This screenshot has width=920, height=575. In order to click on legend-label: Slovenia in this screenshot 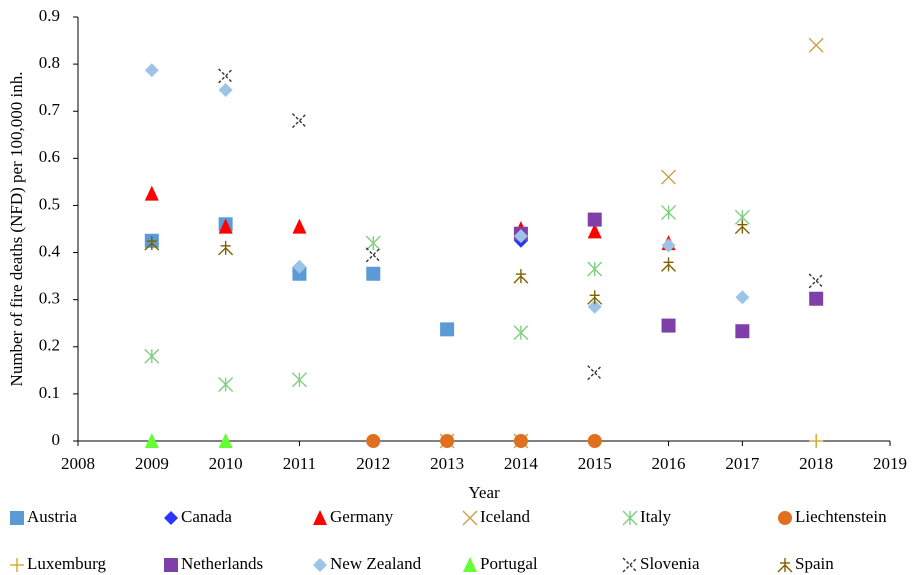, I will do `click(670, 563)`.